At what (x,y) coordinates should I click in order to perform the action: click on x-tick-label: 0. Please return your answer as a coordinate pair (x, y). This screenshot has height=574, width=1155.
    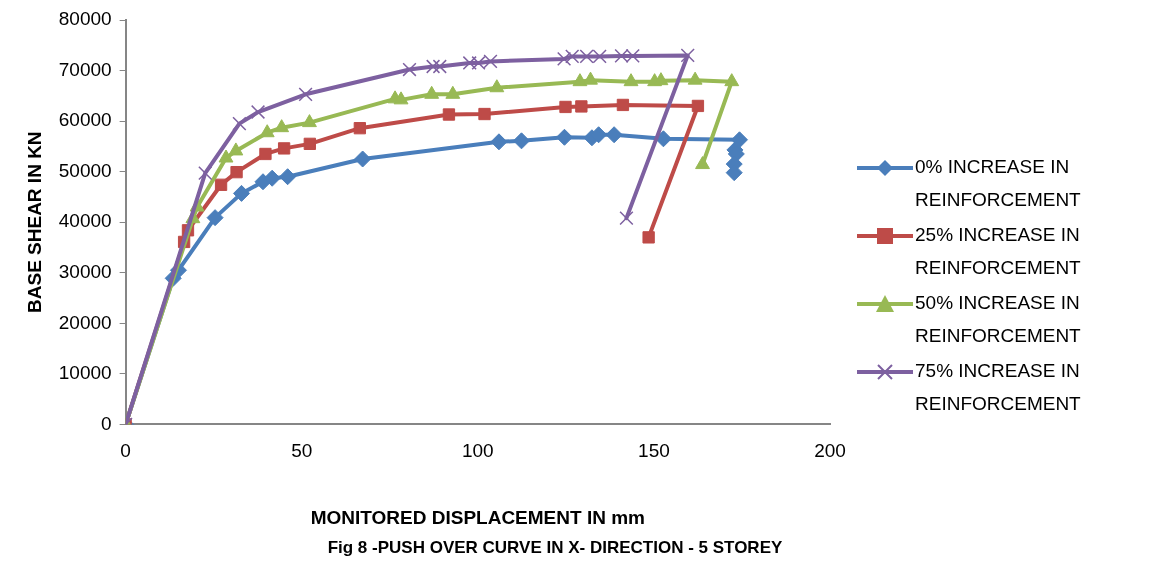
    Looking at the image, I should click on (125, 451).